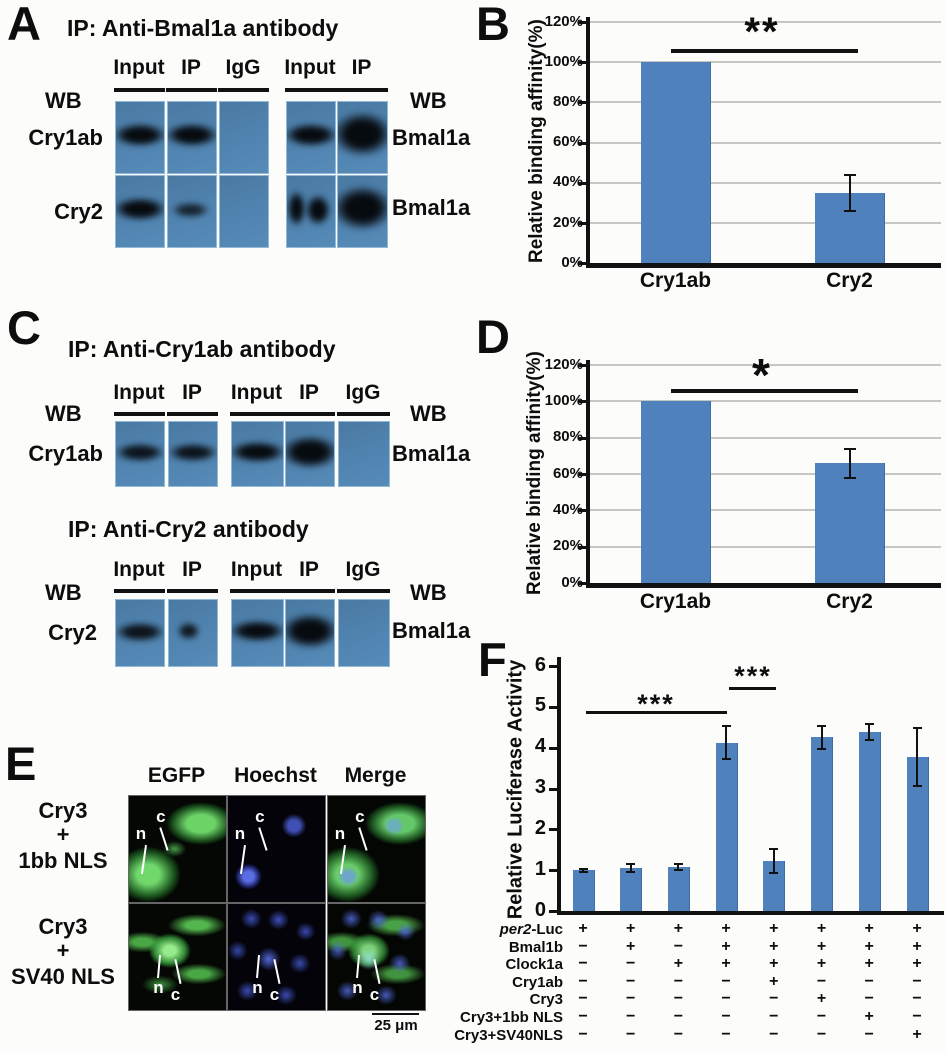 The height and width of the screenshot is (1052, 946). Describe the element at coordinates (540, 868) in the screenshot. I see `y-tick-label: 1` at that location.